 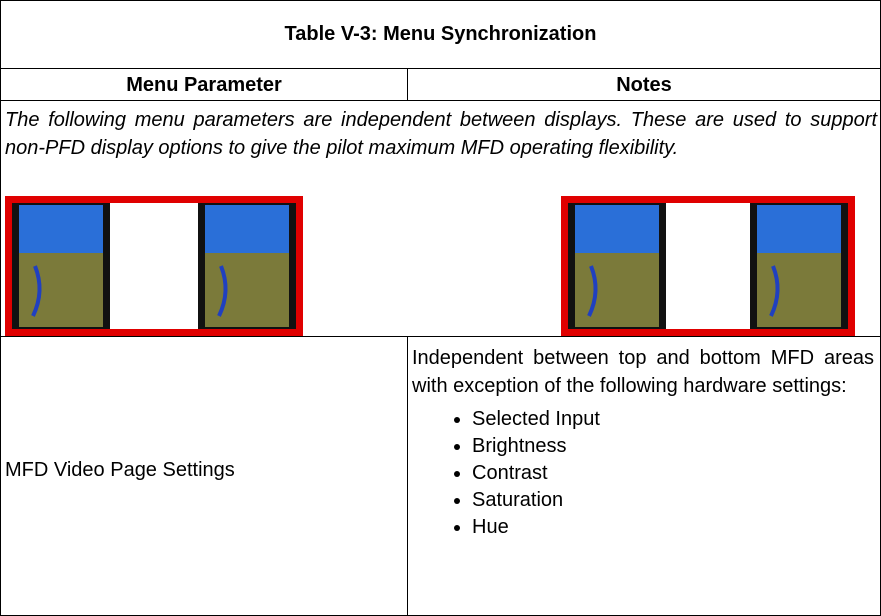 What do you see at coordinates (644, 84) in the screenshot?
I see `column-header: Notes` at bounding box center [644, 84].